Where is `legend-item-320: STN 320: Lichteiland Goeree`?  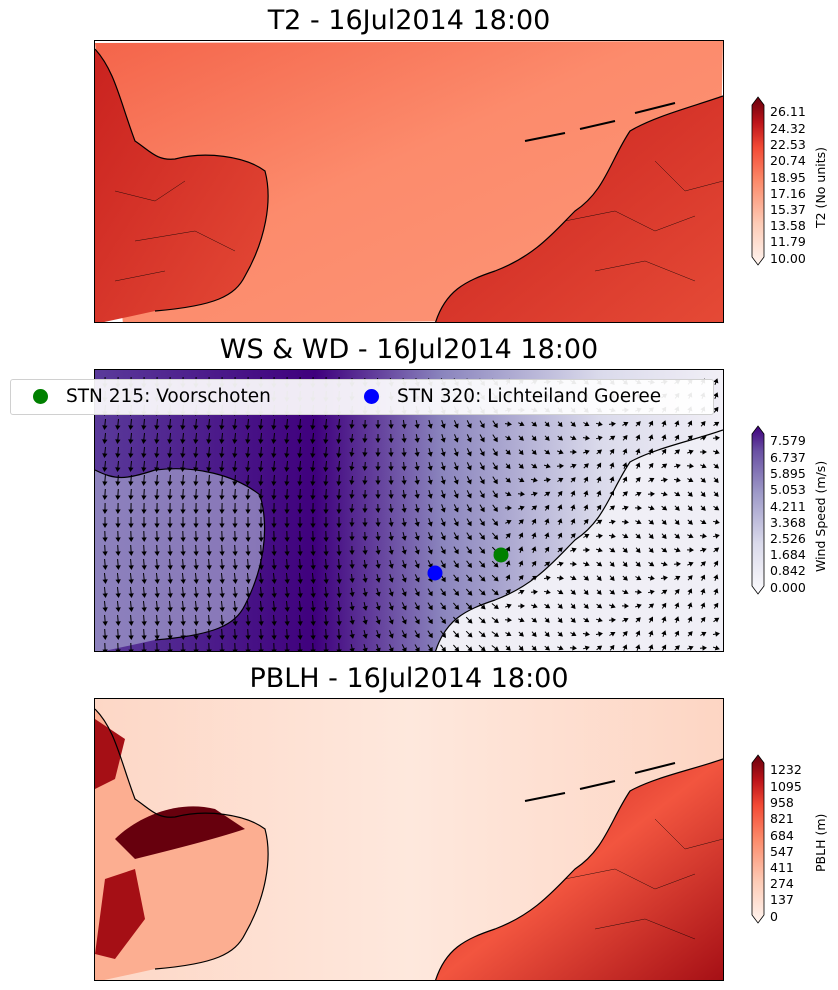
legend-item-320: STN 320: Lichteiland Goeree is located at coordinates (512, 396).